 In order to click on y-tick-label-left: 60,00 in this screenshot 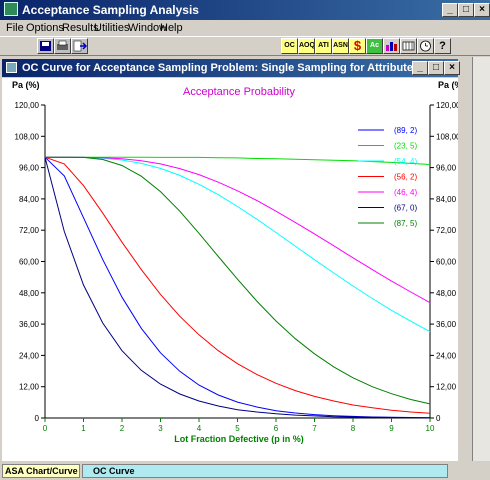, I will do `click(29, 262)`.